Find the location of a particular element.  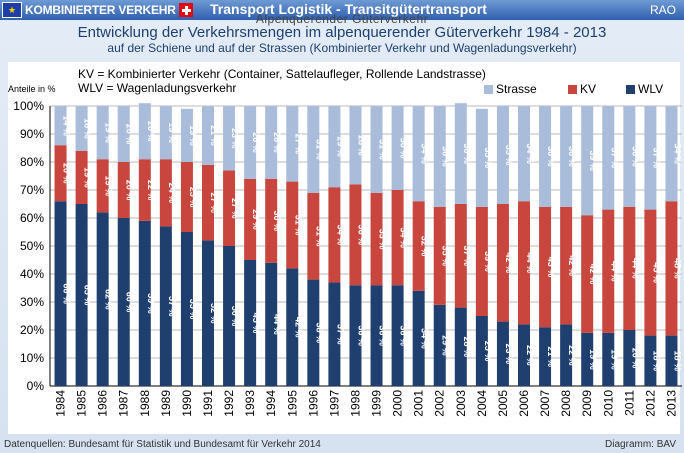

y-tick-label: 20% is located at coordinates (32, 330).